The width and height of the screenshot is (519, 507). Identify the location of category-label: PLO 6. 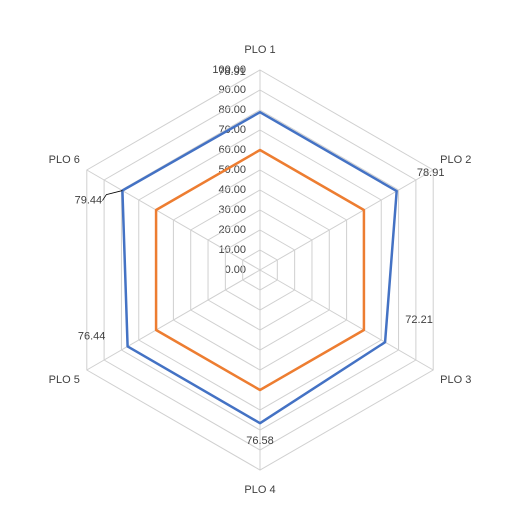
(64, 160).